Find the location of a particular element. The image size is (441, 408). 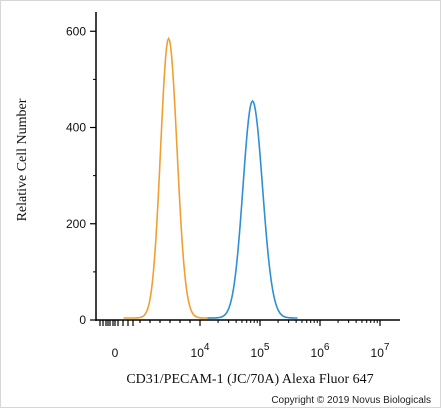

x-tick-label: 10⁵ is located at coordinates (260, 351).